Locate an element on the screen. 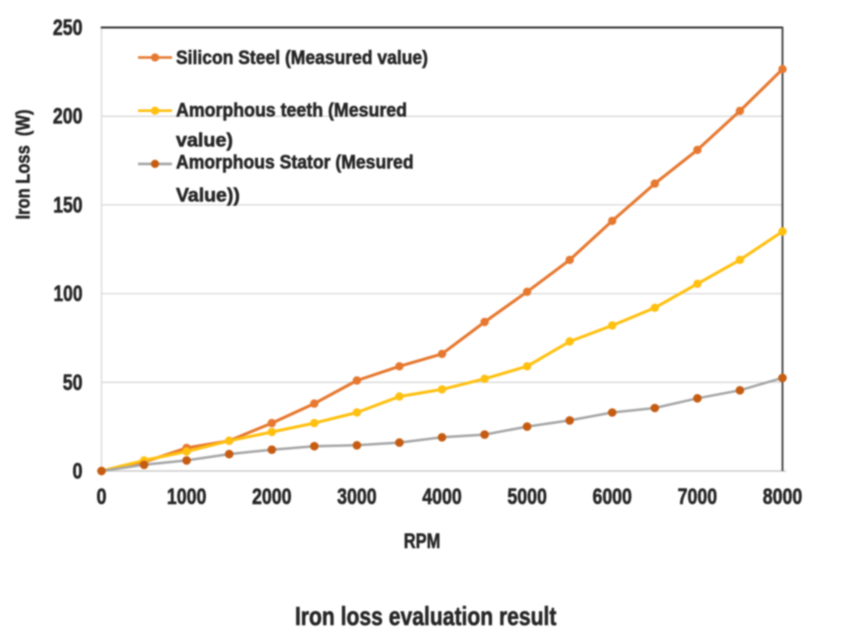 This screenshot has width=841, height=641. svg-text: 8000 is located at coordinates (783, 496).